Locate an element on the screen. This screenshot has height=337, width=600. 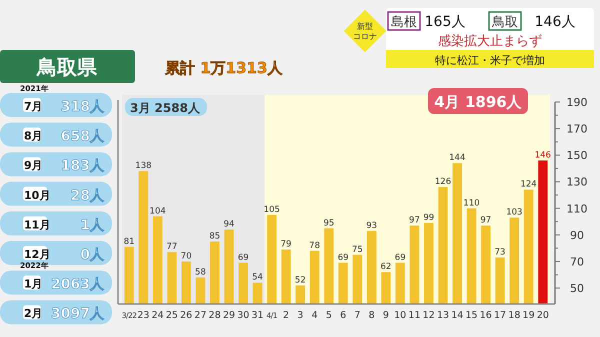
x-tick-label: 2 is located at coordinates (286, 315).